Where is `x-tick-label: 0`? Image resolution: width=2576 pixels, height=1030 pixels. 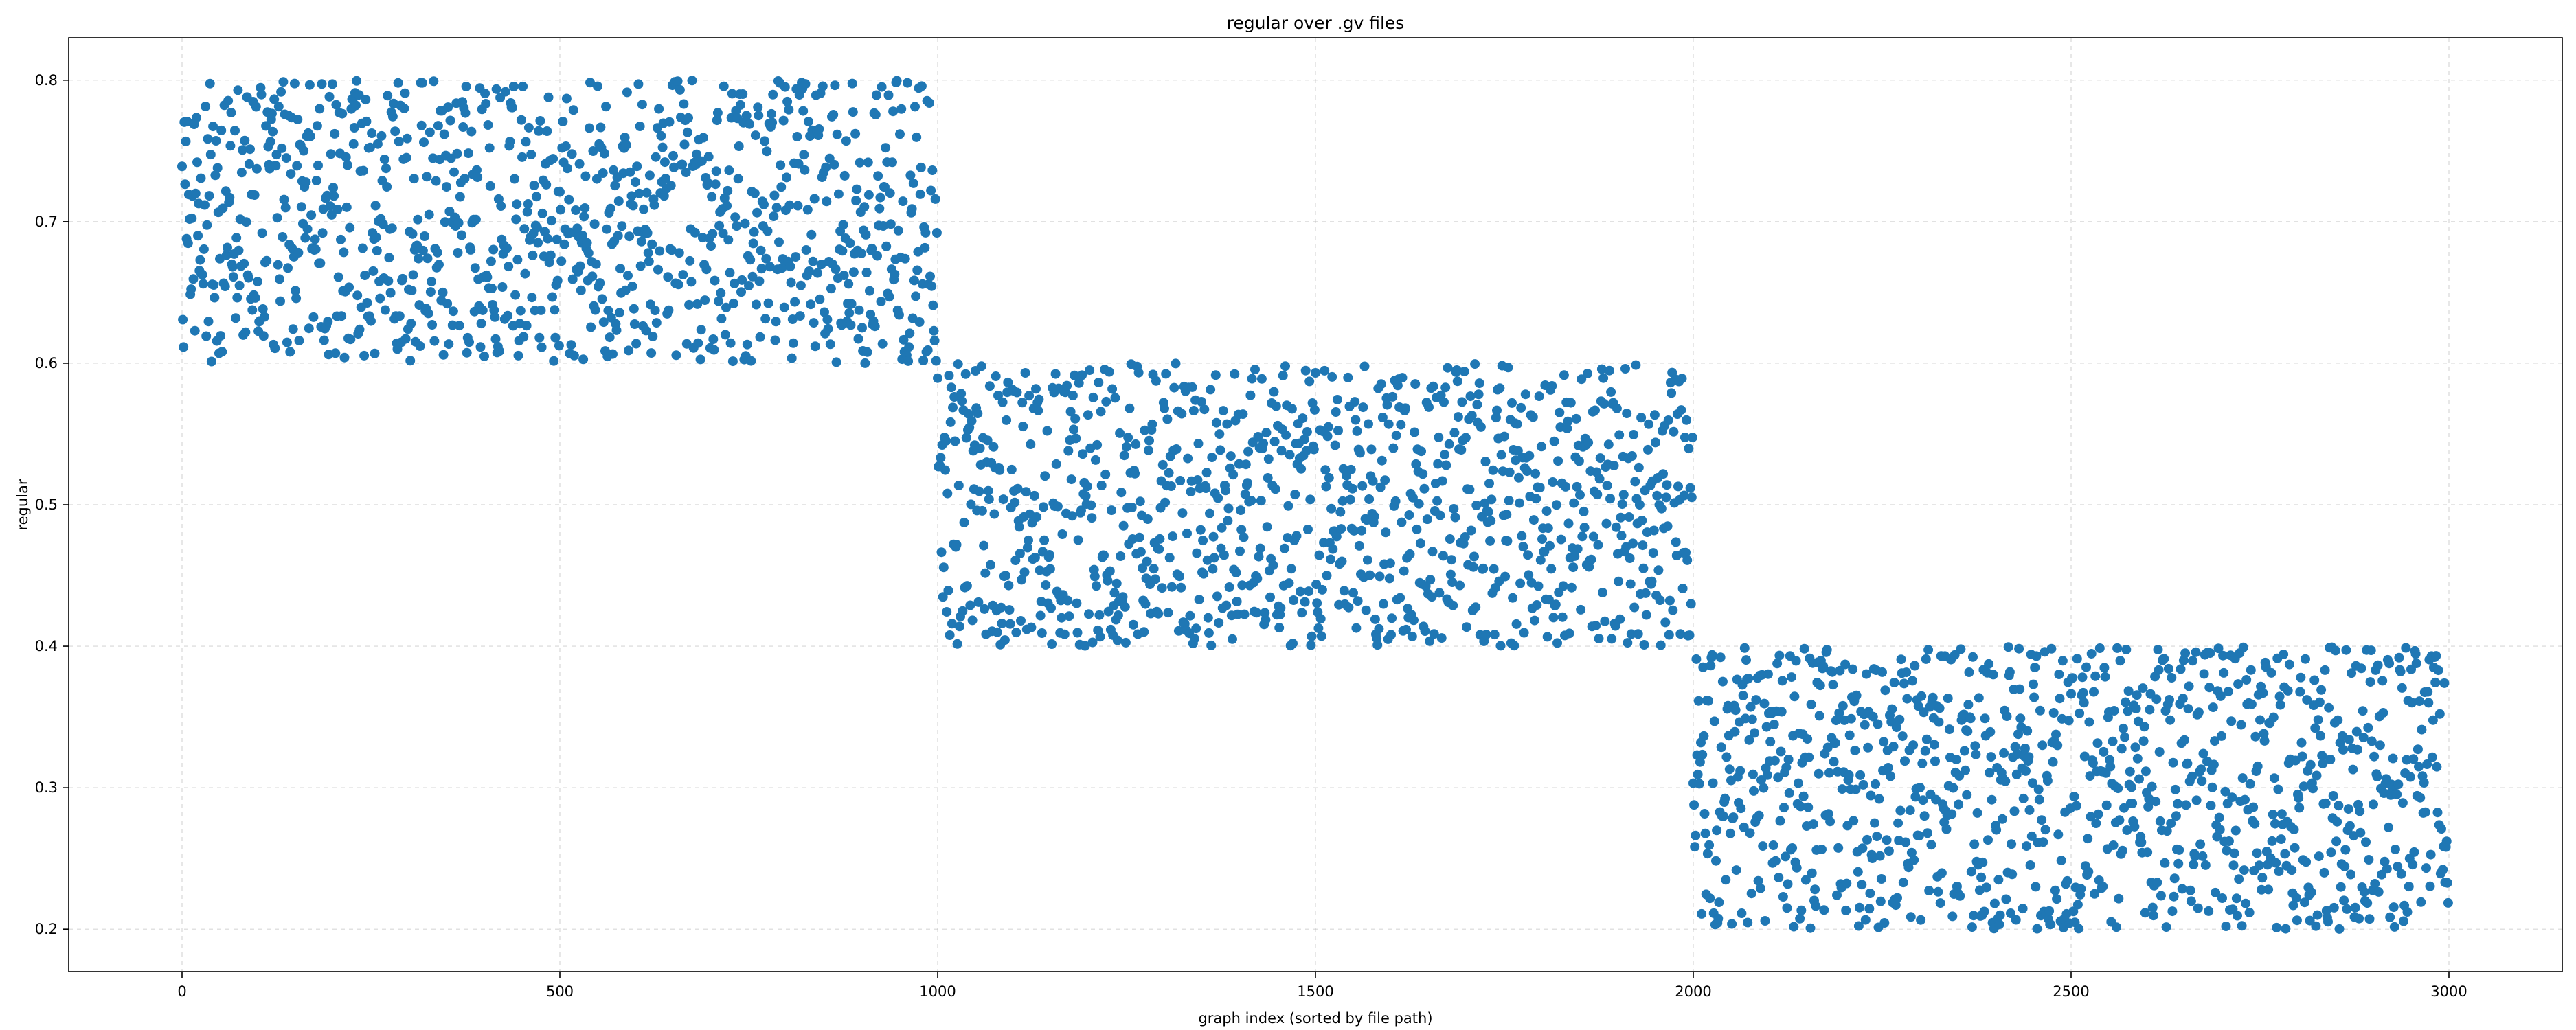 x-tick-label: 0 is located at coordinates (181, 991).